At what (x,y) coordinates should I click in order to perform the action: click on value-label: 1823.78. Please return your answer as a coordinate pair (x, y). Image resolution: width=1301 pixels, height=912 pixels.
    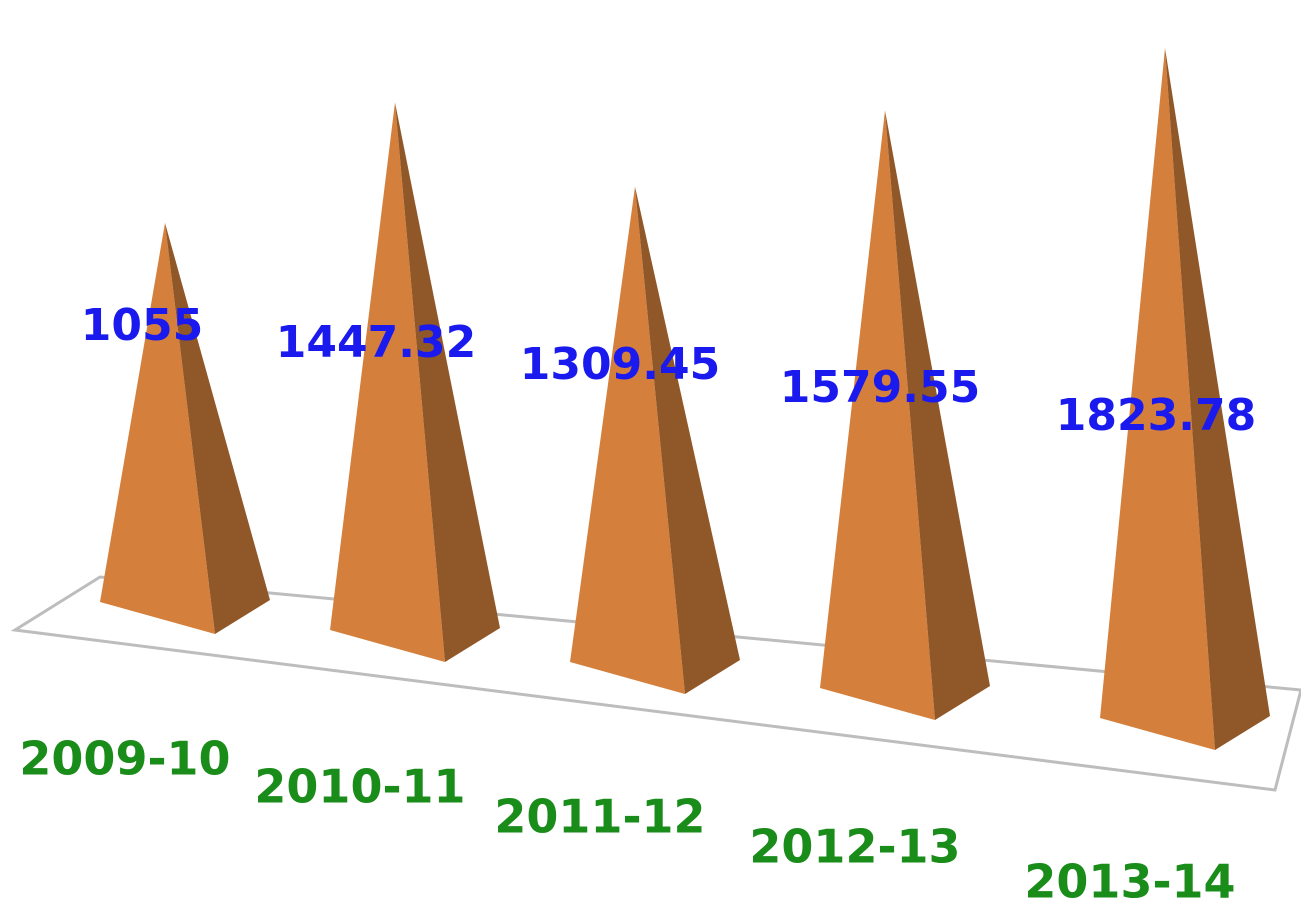
    Looking at the image, I should click on (1156, 415).